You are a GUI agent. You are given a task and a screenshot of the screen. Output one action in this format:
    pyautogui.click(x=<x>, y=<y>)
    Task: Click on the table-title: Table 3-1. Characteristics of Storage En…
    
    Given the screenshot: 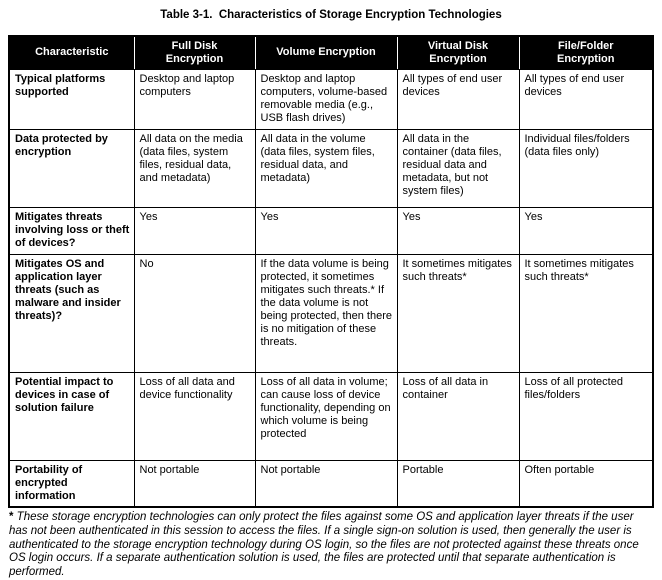 What is the action you would take?
    pyautogui.click(x=331, y=15)
    